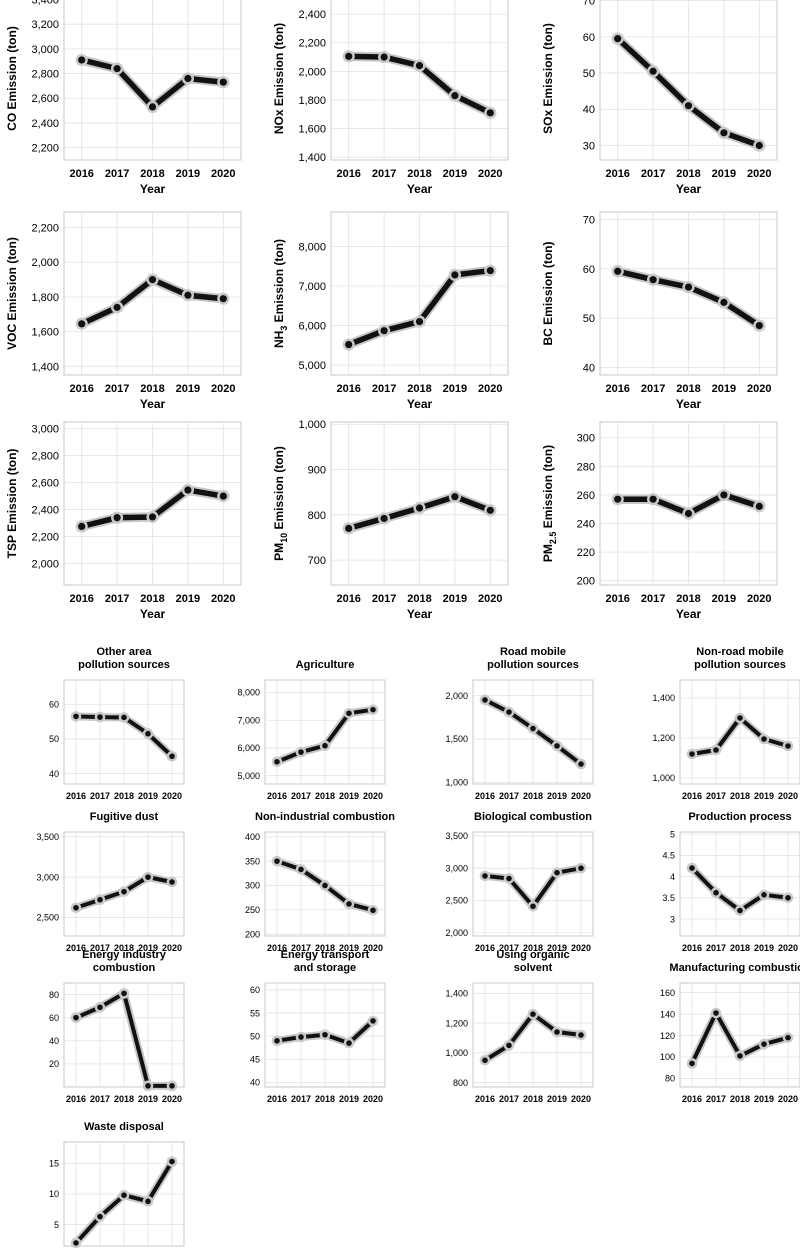  I want to click on y-tick-label: 8,000, so click(248, 693).